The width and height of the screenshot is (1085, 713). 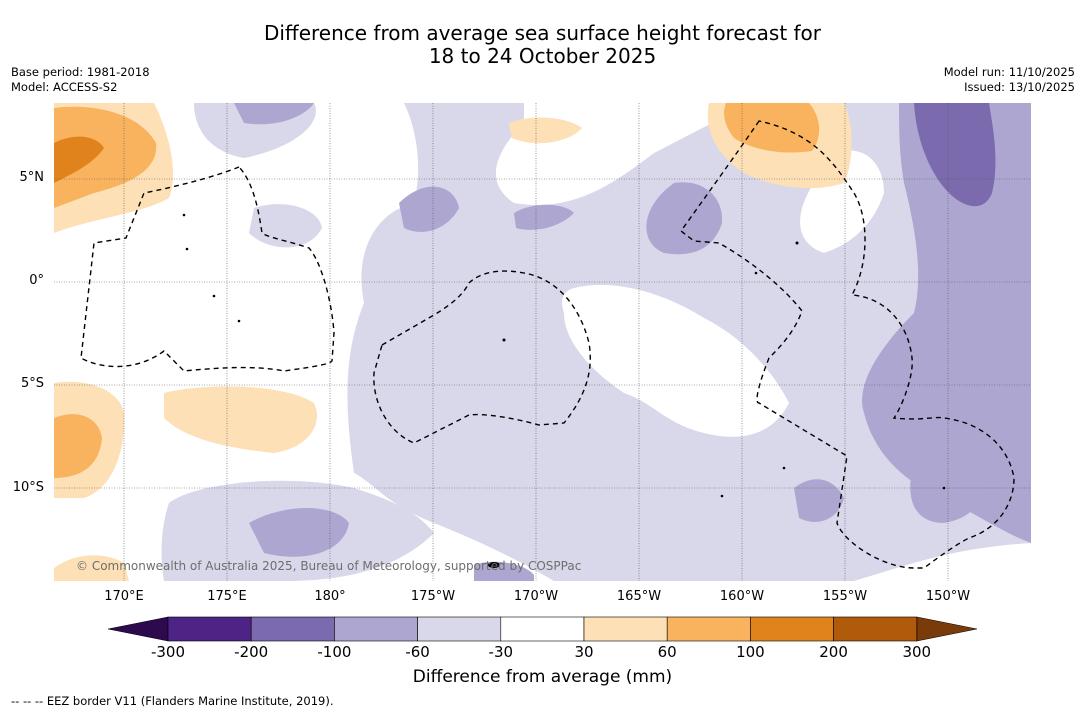 What do you see at coordinates (36, 280) in the screenshot?
I see `lat-label: 0°` at bounding box center [36, 280].